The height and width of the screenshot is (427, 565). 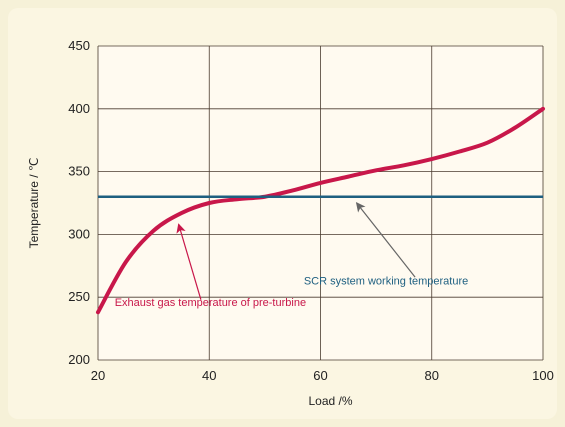 What do you see at coordinates (79, 359) in the screenshot?
I see `y-tick-label: 200` at bounding box center [79, 359].